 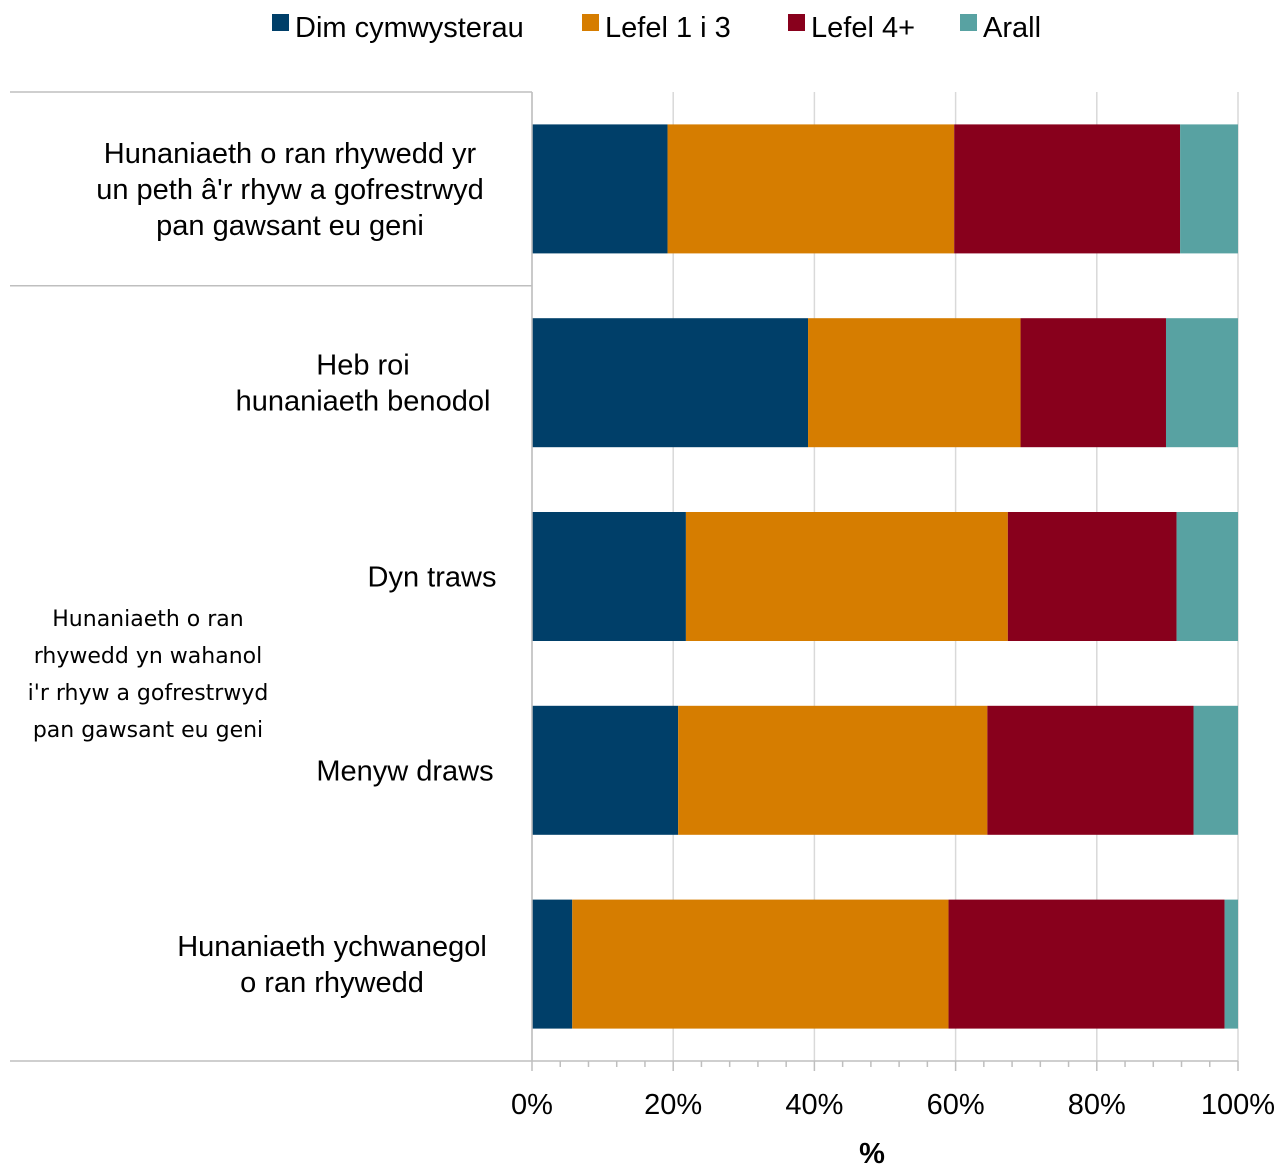 I want to click on x-tick-label: 0%, so click(x=532, y=1105).